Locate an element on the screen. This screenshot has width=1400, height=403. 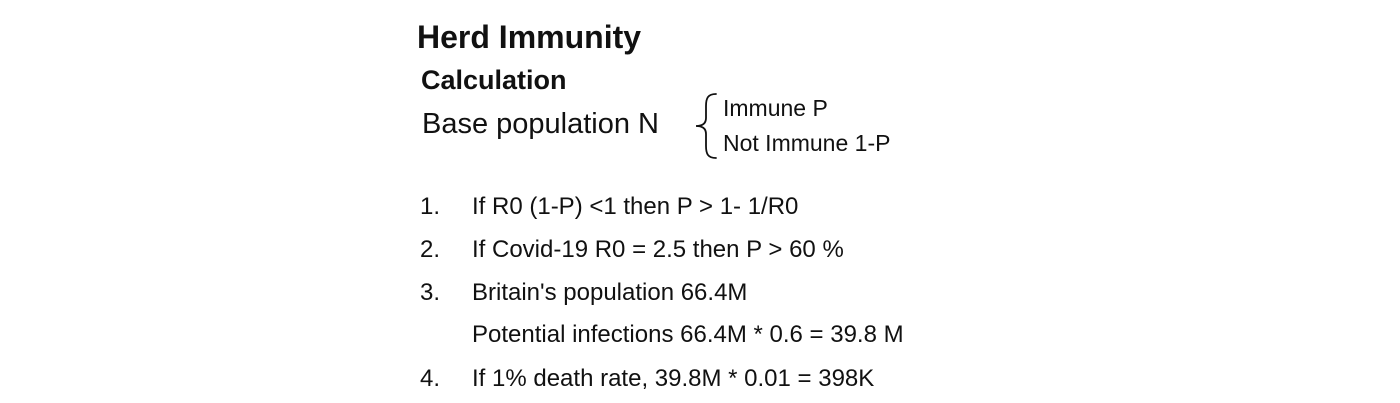
immune-branch: Immune P is located at coordinates (775, 108).